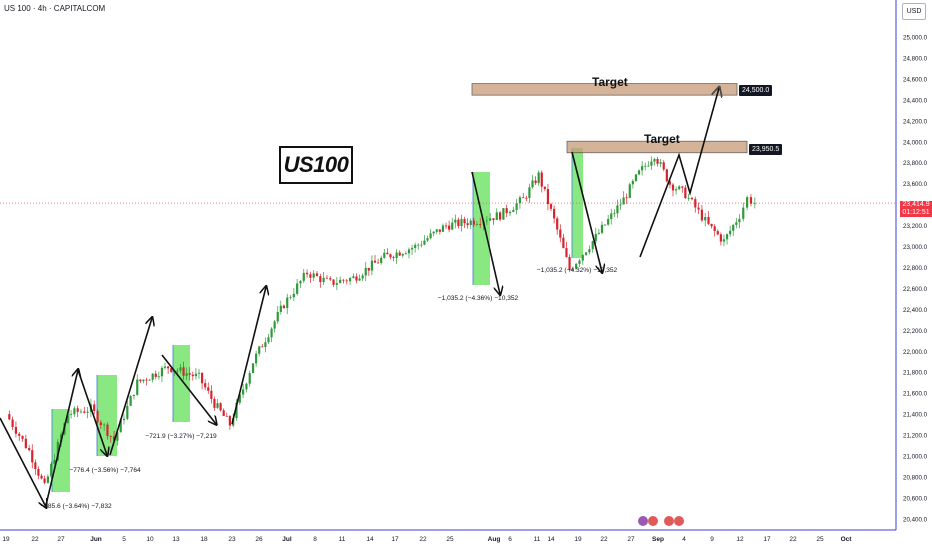  Describe the element at coordinates (915, 38) in the screenshot. I see `y-tick-label: 25,000.0` at that location.